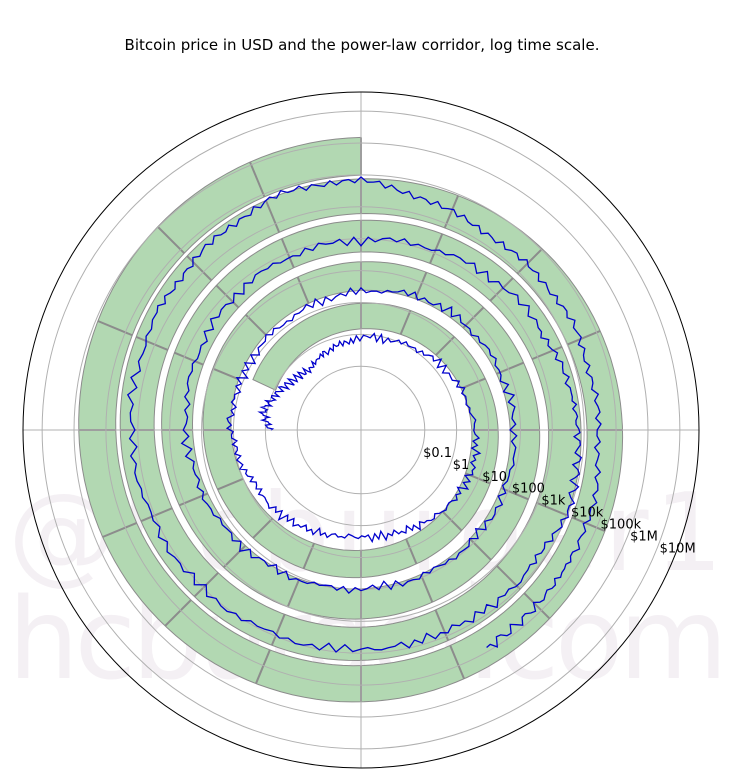  I want to click on radial-tick-label: $10, so click(494, 477).